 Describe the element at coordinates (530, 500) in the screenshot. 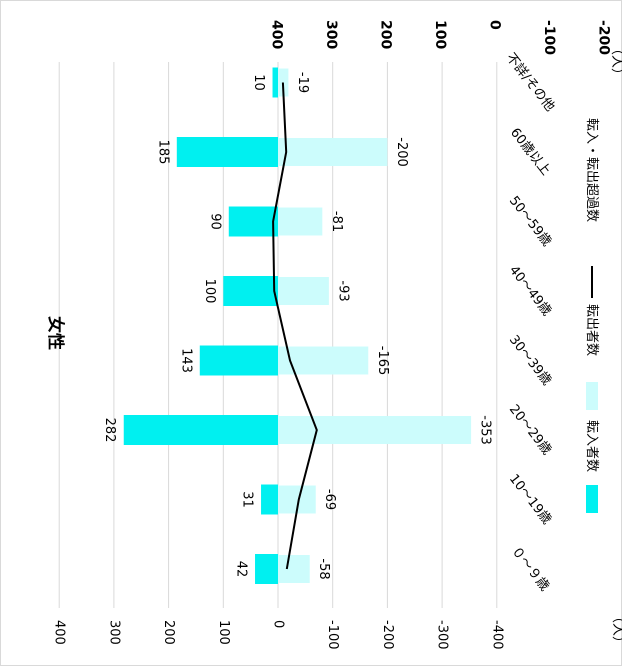

I see `category-label: 10～19歳` at that location.